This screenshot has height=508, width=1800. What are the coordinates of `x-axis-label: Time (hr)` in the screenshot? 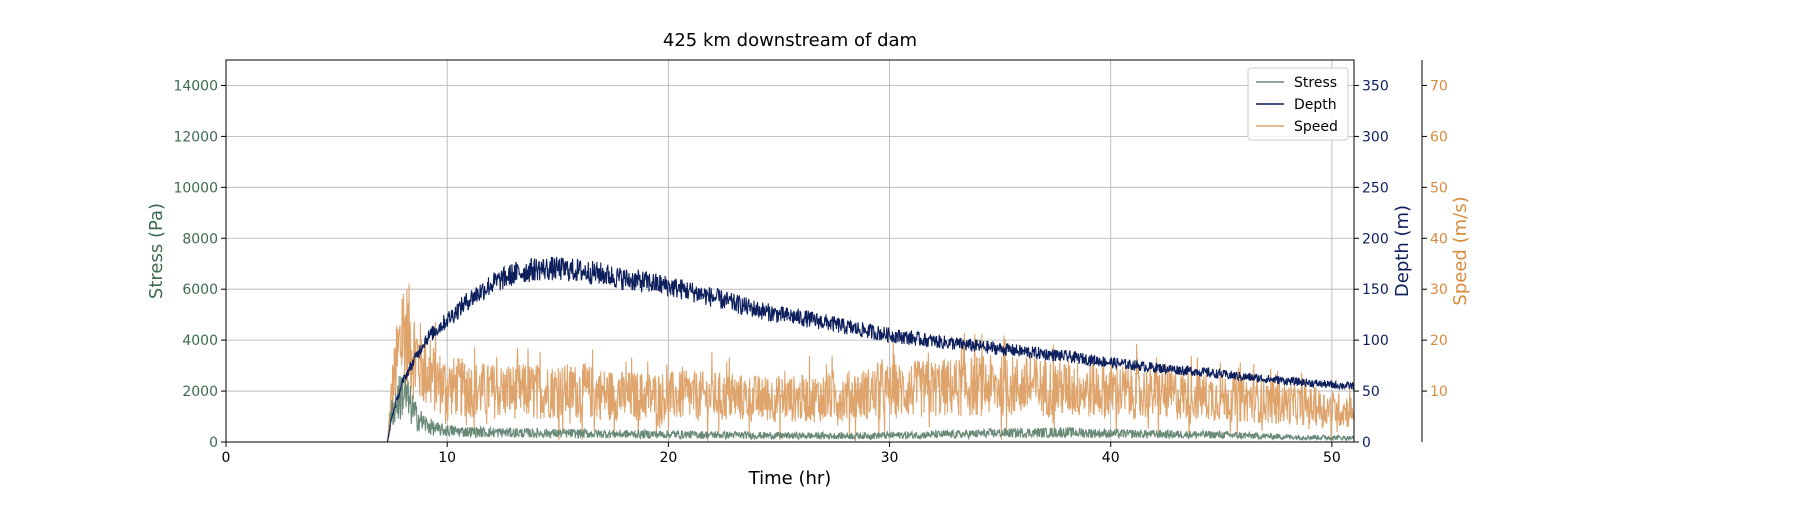 It's located at (790, 478).